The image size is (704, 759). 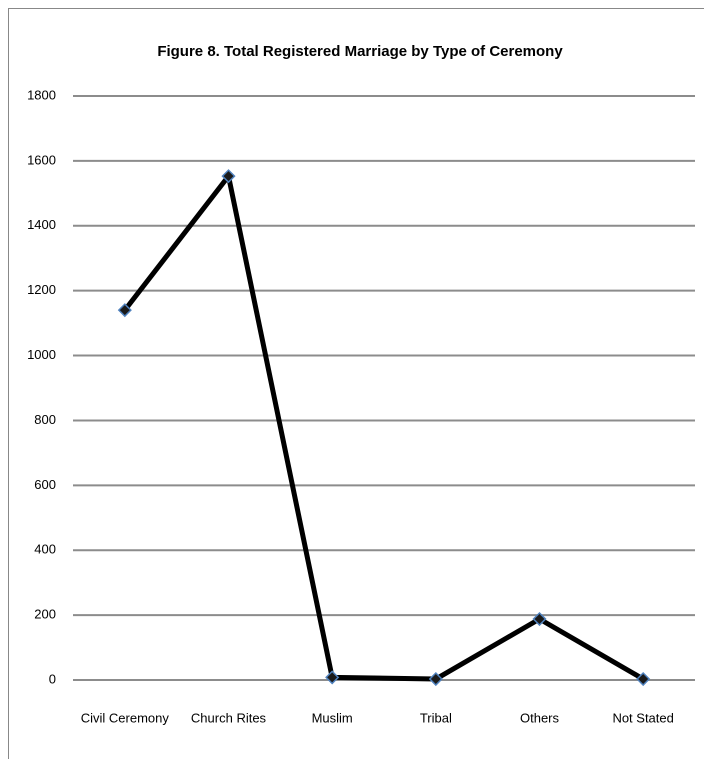 What do you see at coordinates (125, 717) in the screenshot?
I see `x-tick-label: Civil Ceremony` at bounding box center [125, 717].